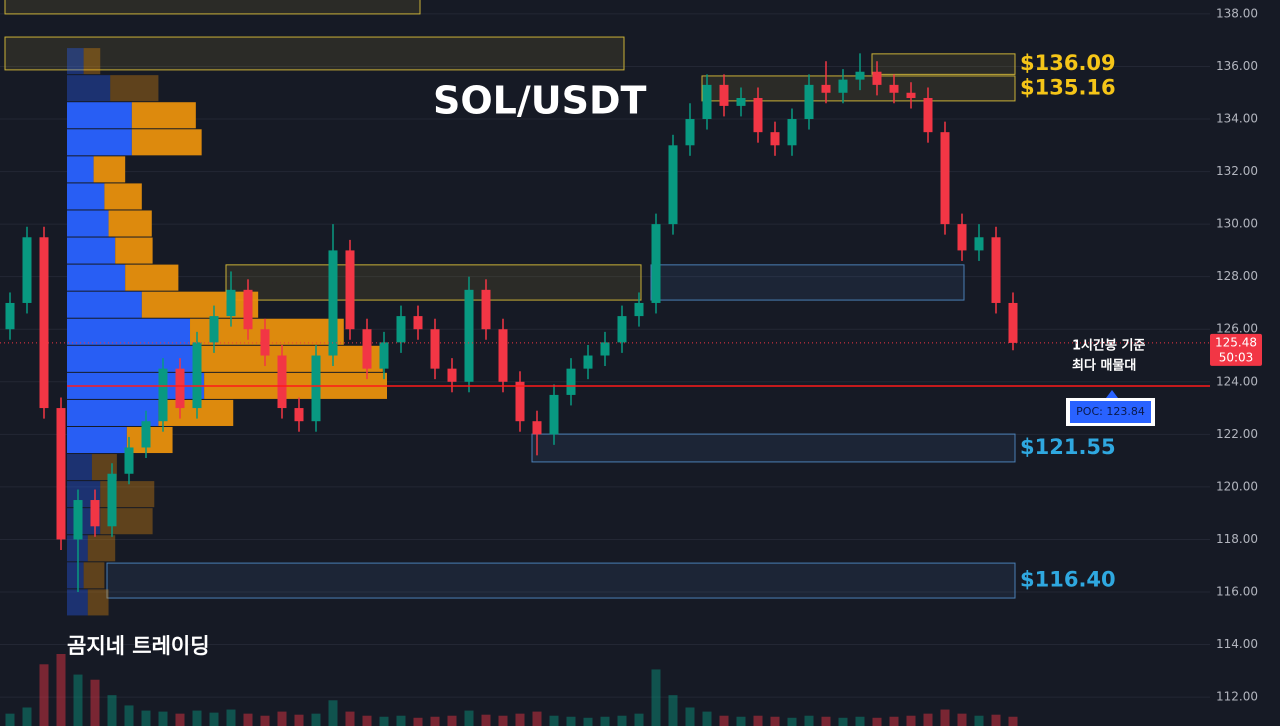 The height and width of the screenshot is (726, 1280). What do you see at coordinates (1108, 346) in the screenshot?
I see `poc-note: 1시간봉 기준` at bounding box center [1108, 346].